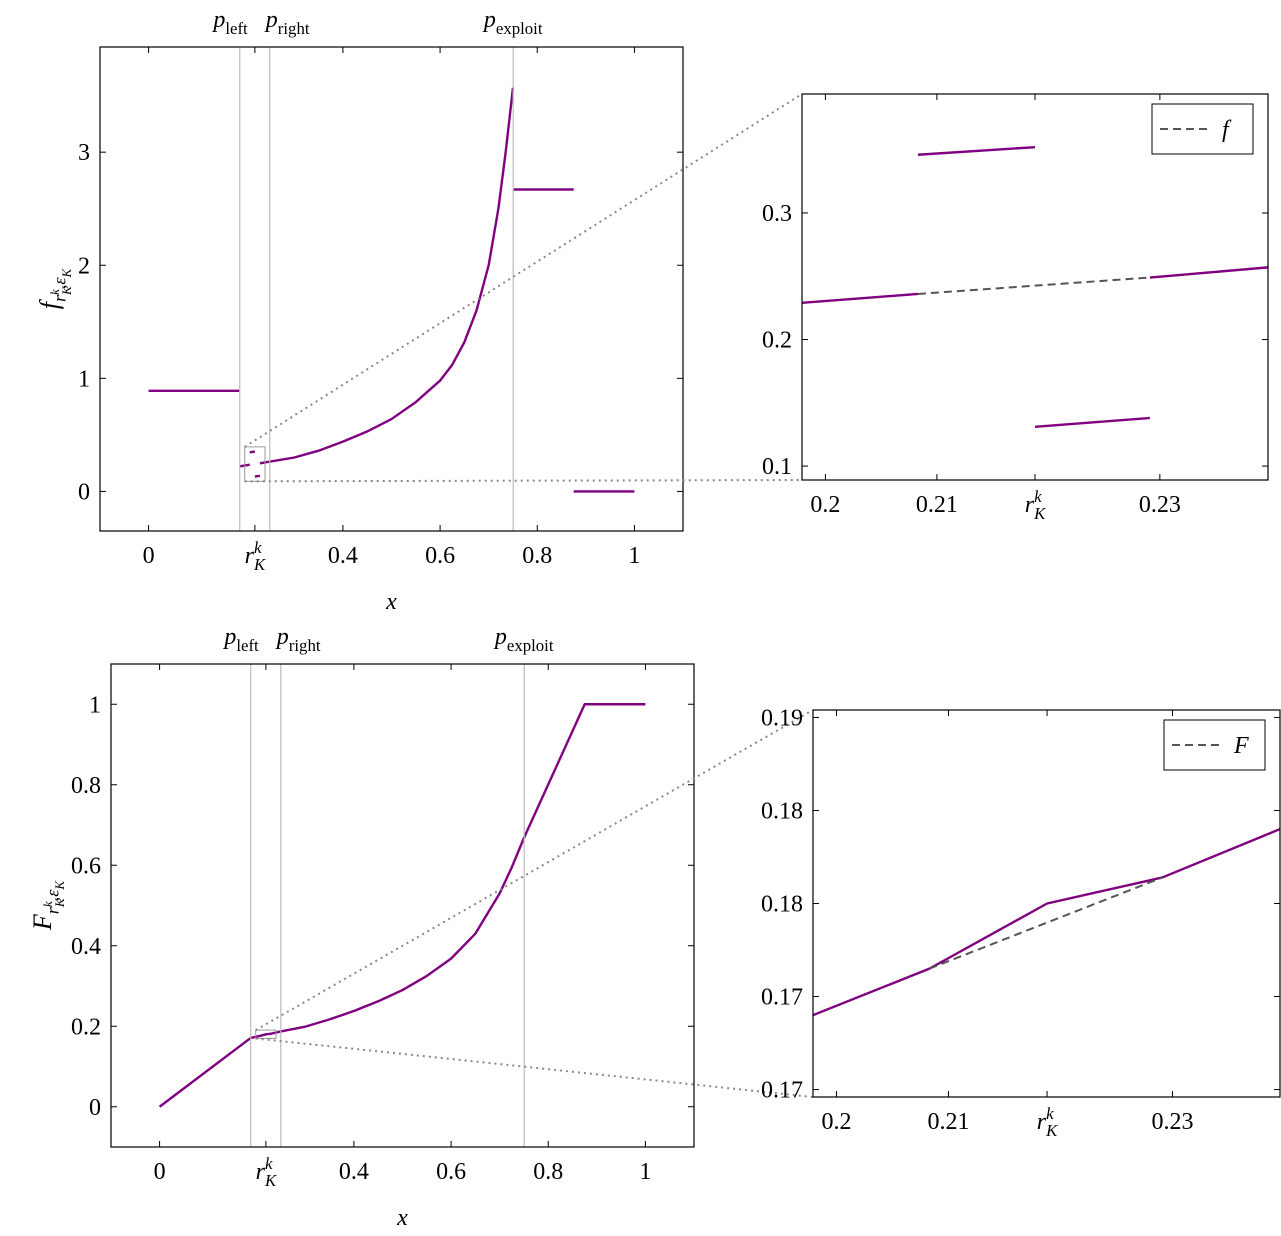 The height and width of the screenshot is (1236, 1281). What do you see at coordinates (84, 266) in the screenshot?
I see `y-tick-label: 2` at bounding box center [84, 266].